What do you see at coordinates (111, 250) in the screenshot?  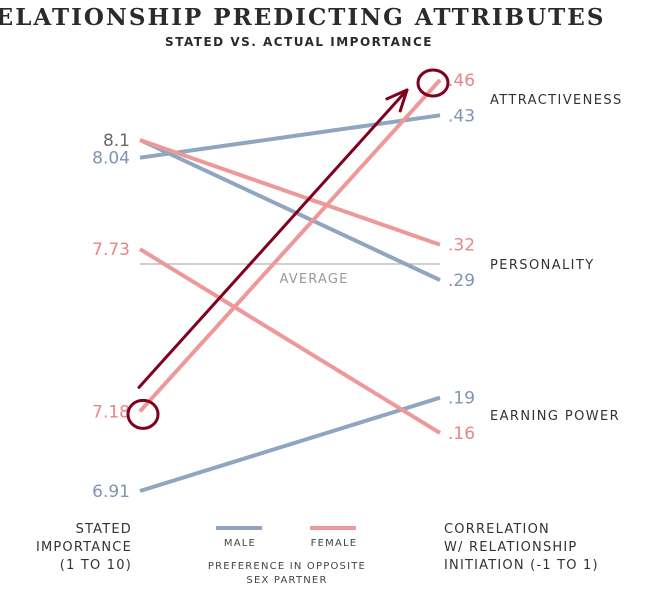 I see `stated-label-female-earning-power: 7.73` at bounding box center [111, 250].